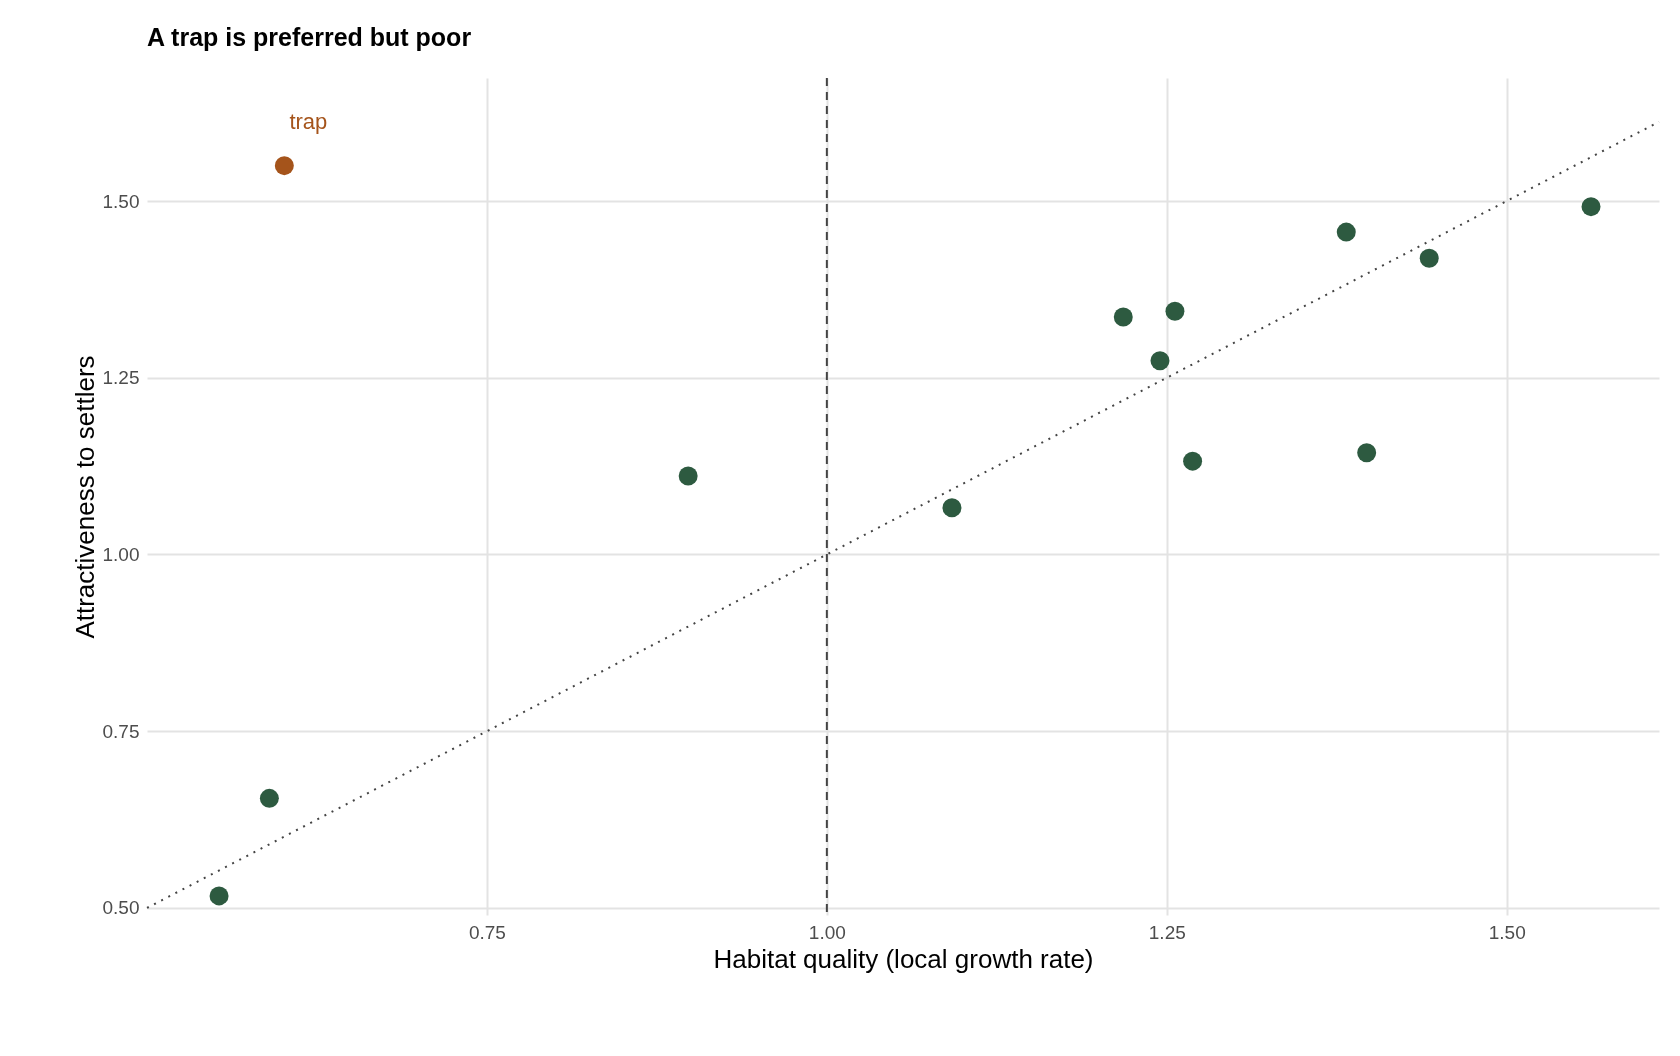  I want to click on x-tick-label: 0.75, so click(487, 932).